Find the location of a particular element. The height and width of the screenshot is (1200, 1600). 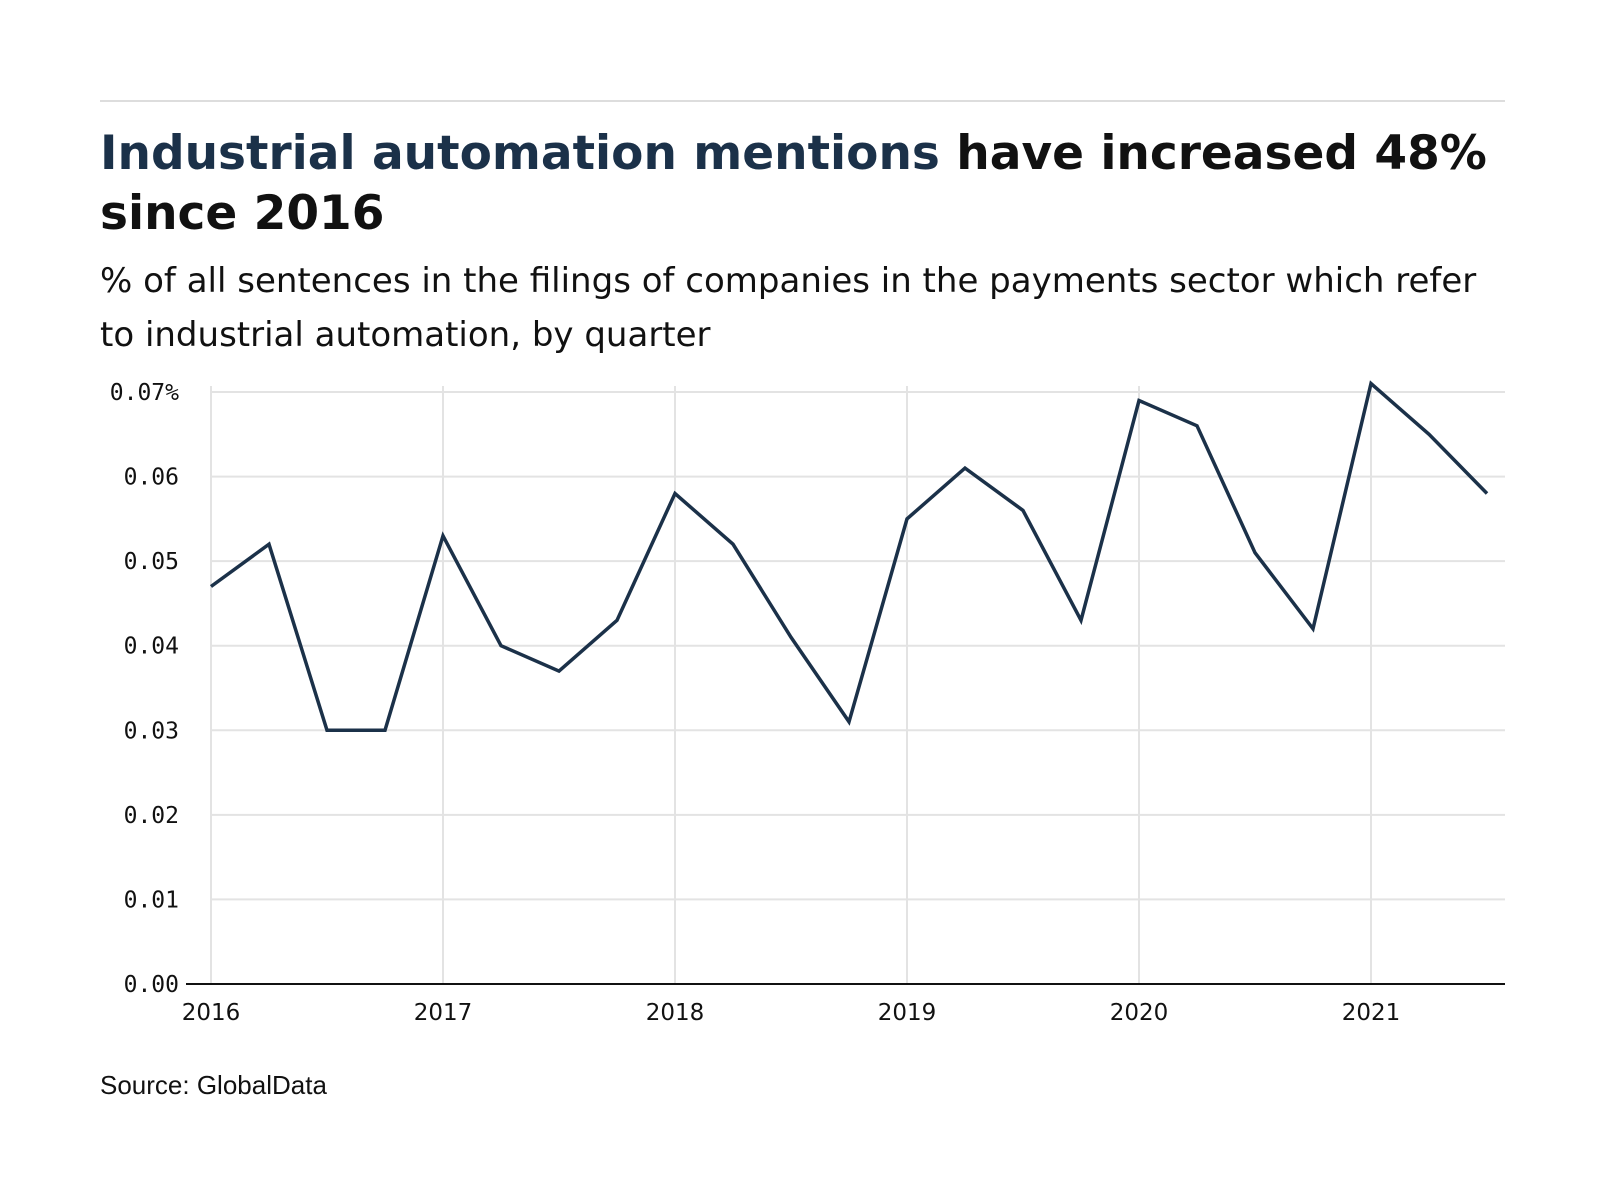

y-tick-label: 0.01 is located at coordinates (151, 900).